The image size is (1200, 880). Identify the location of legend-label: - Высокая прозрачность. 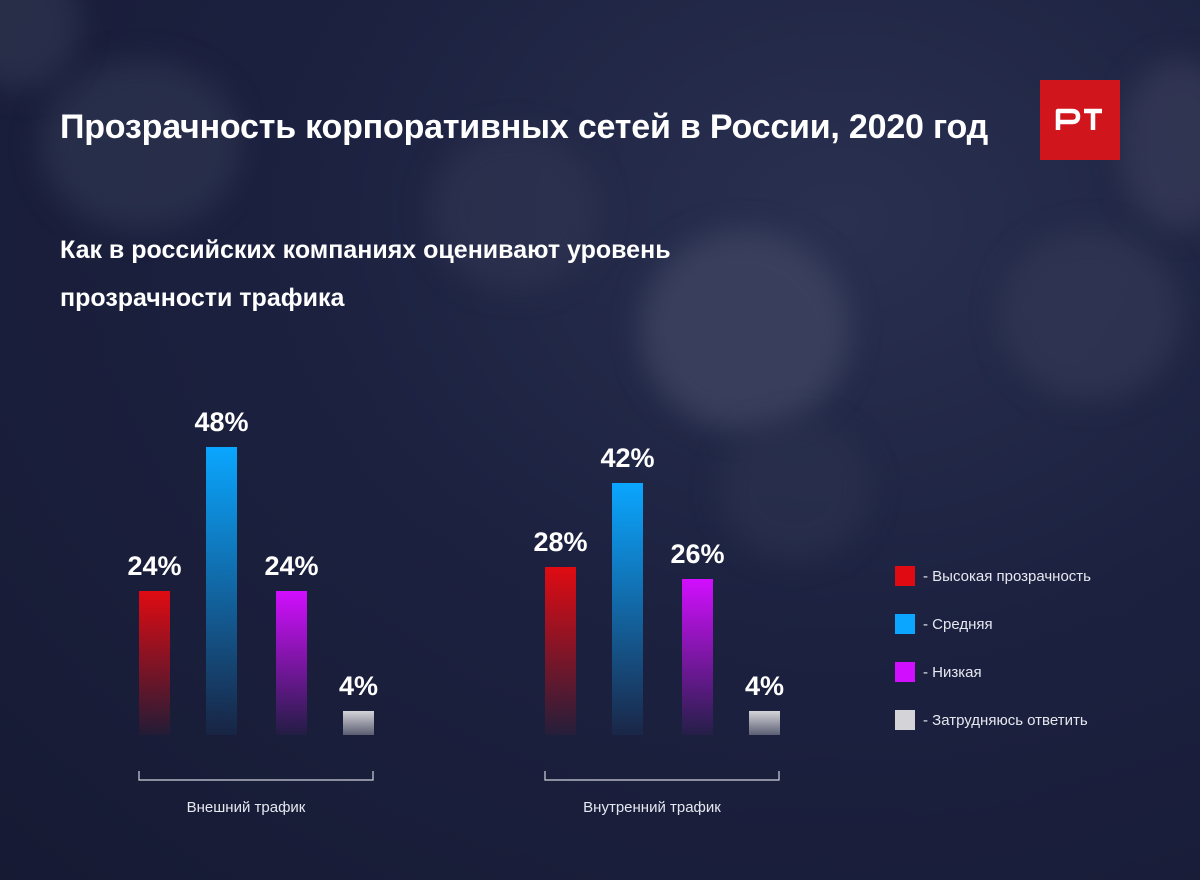
(1007, 576).